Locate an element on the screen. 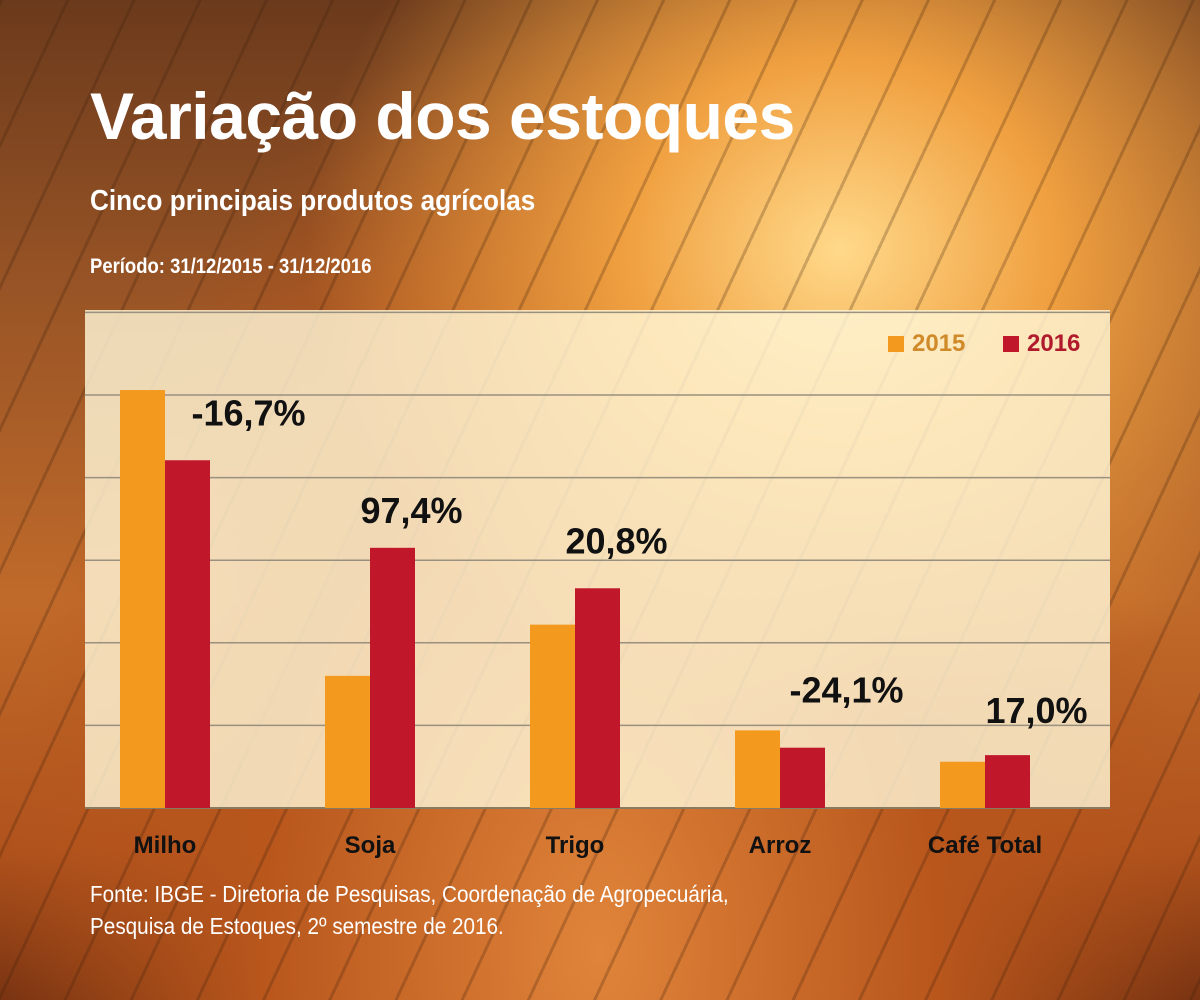 The image size is (1200, 1000). legend-2016: 2016 is located at coordinates (1041, 344).